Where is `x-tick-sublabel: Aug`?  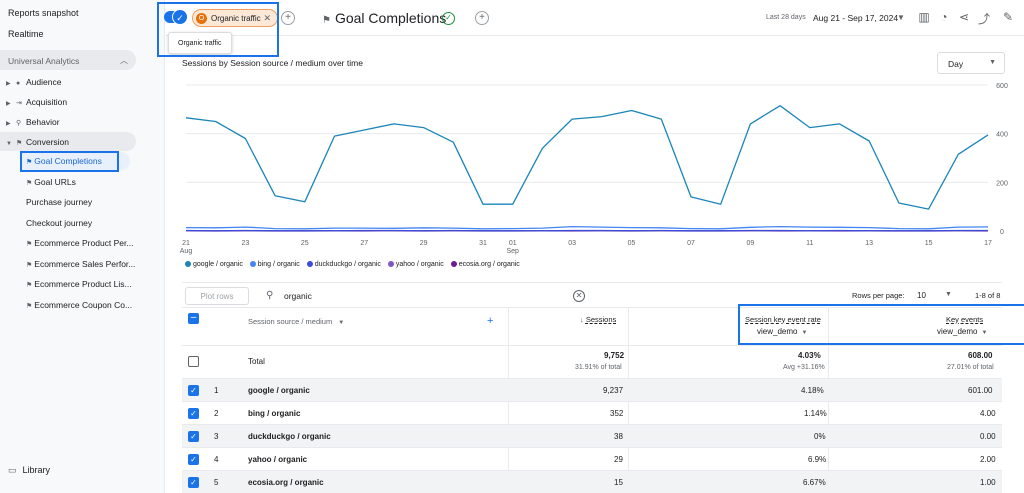
x-tick-sublabel: Aug is located at coordinates (186, 251).